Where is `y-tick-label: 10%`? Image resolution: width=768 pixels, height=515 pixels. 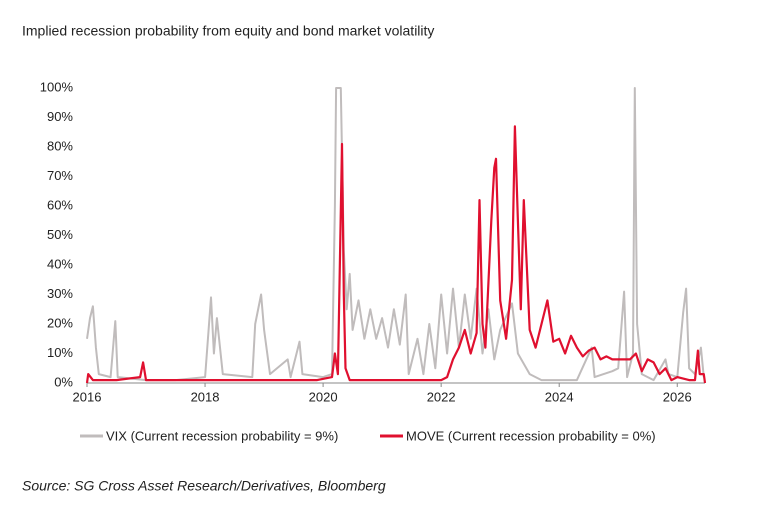 y-tick-label: 10% is located at coordinates (60, 352).